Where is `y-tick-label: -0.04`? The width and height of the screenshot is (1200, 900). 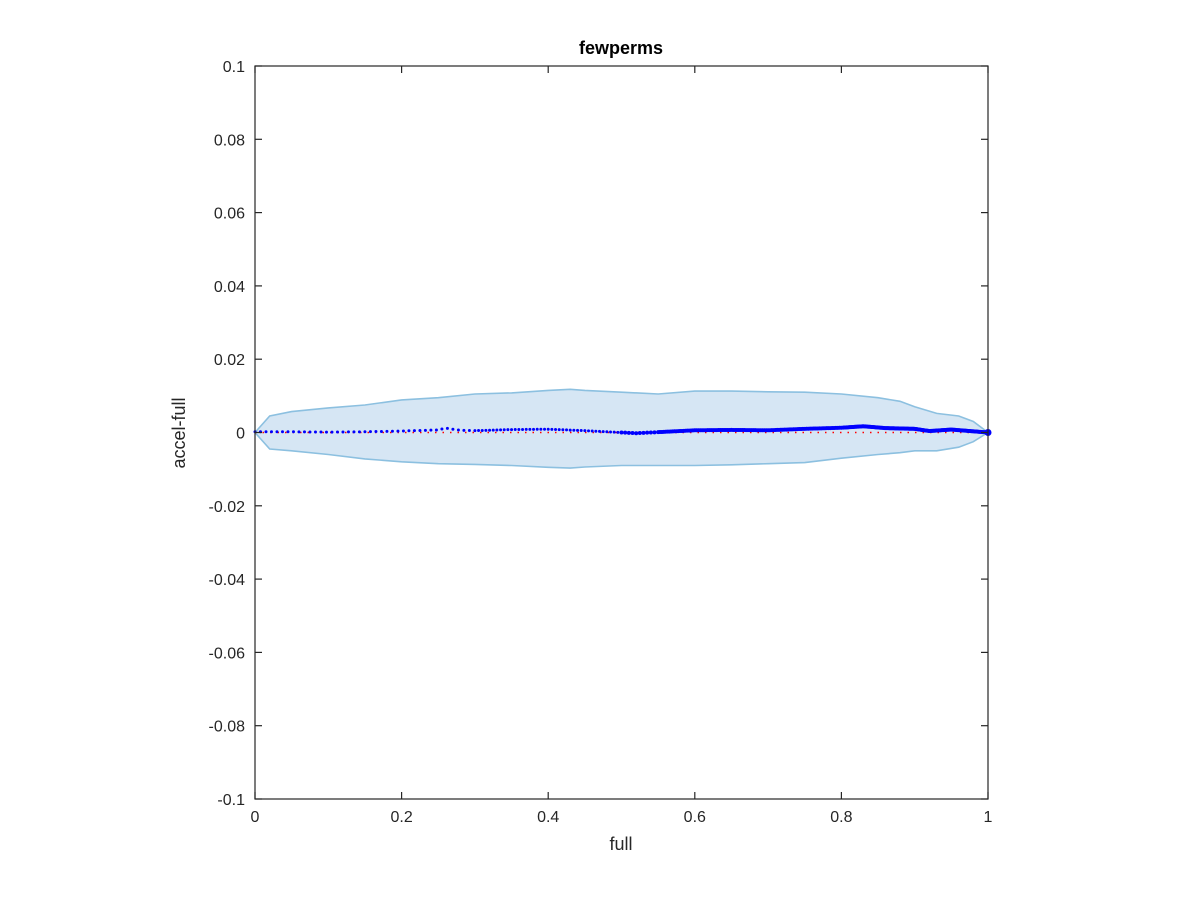 y-tick-label: -0.04 is located at coordinates (227, 580).